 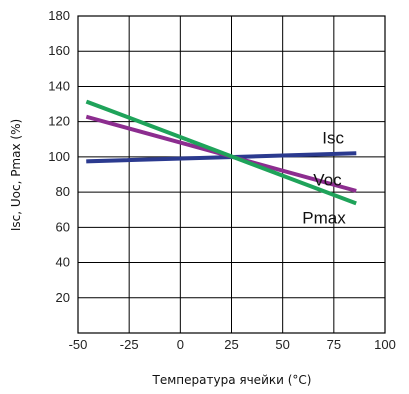 What do you see at coordinates (327, 179) in the screenshot?
I see `series-label-voc: Voc` at bounding box center [327, 179].